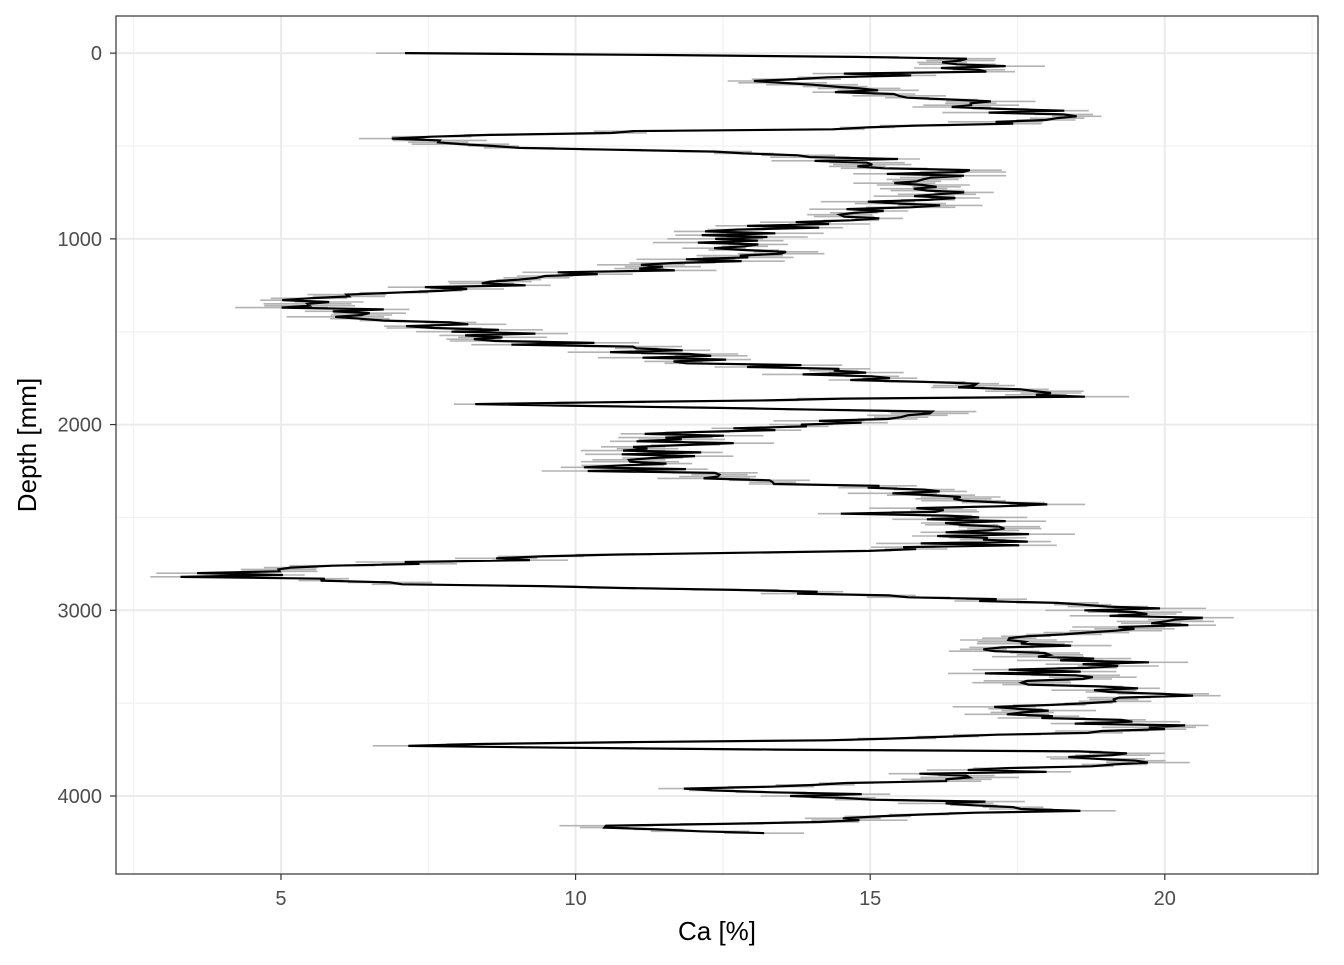 The image size is (1344, 965). Describe the element at coordinates (870, 899) in the screenshot. I see `x-tick-label: 15` at that location.